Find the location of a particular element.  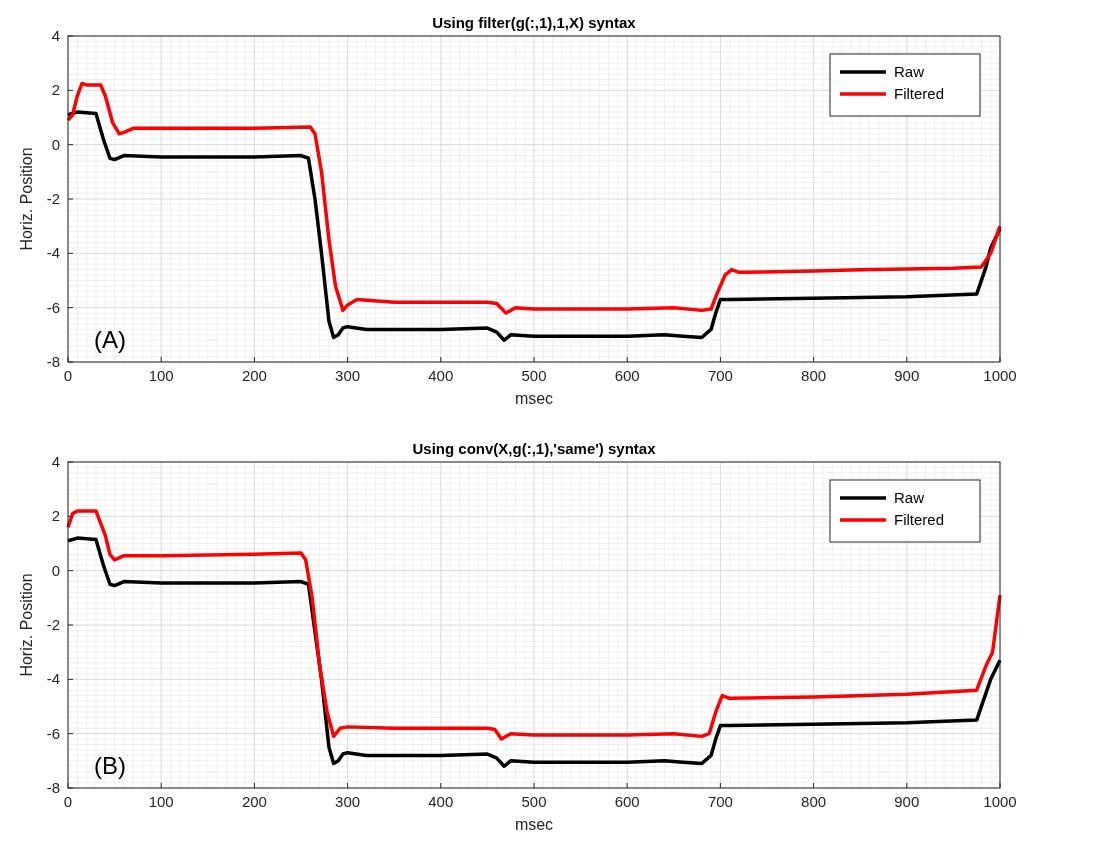

annotation: (A) is located at coordinates (110, 339).